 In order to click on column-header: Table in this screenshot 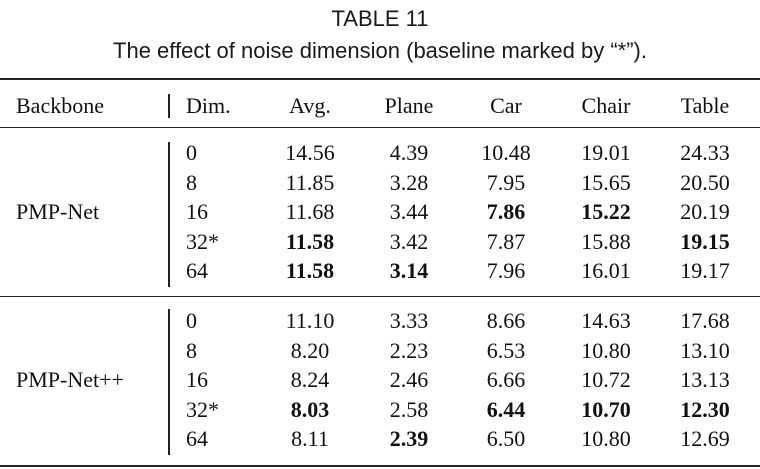, I will do `click(705, 105)`.